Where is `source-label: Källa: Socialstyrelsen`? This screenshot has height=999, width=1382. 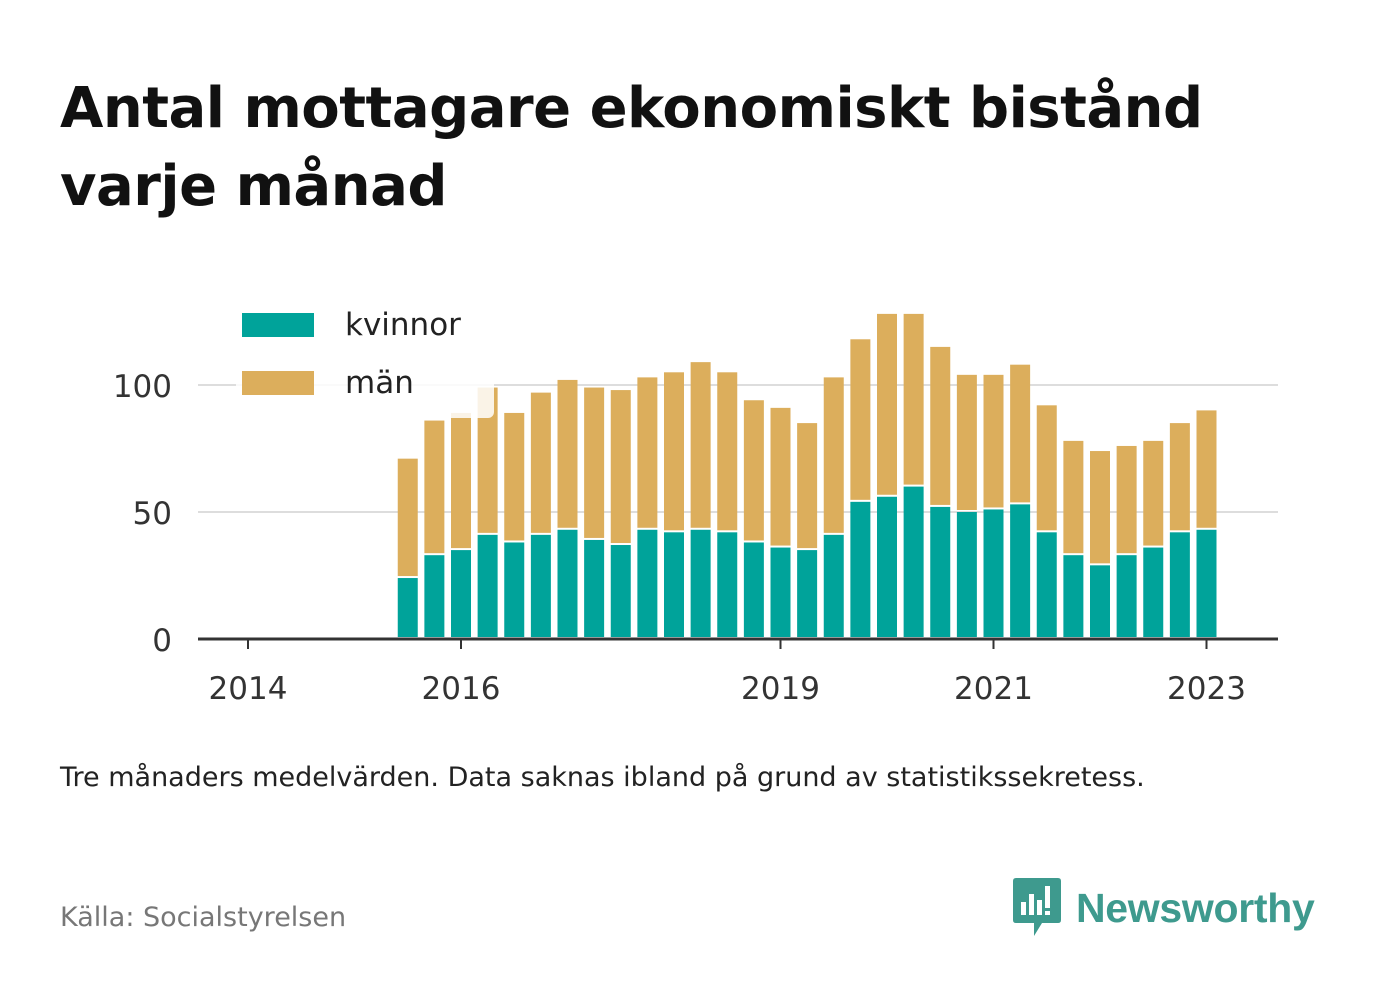
source-label: Källa: Socialstyrelsen is located at coordinates (203, 917).